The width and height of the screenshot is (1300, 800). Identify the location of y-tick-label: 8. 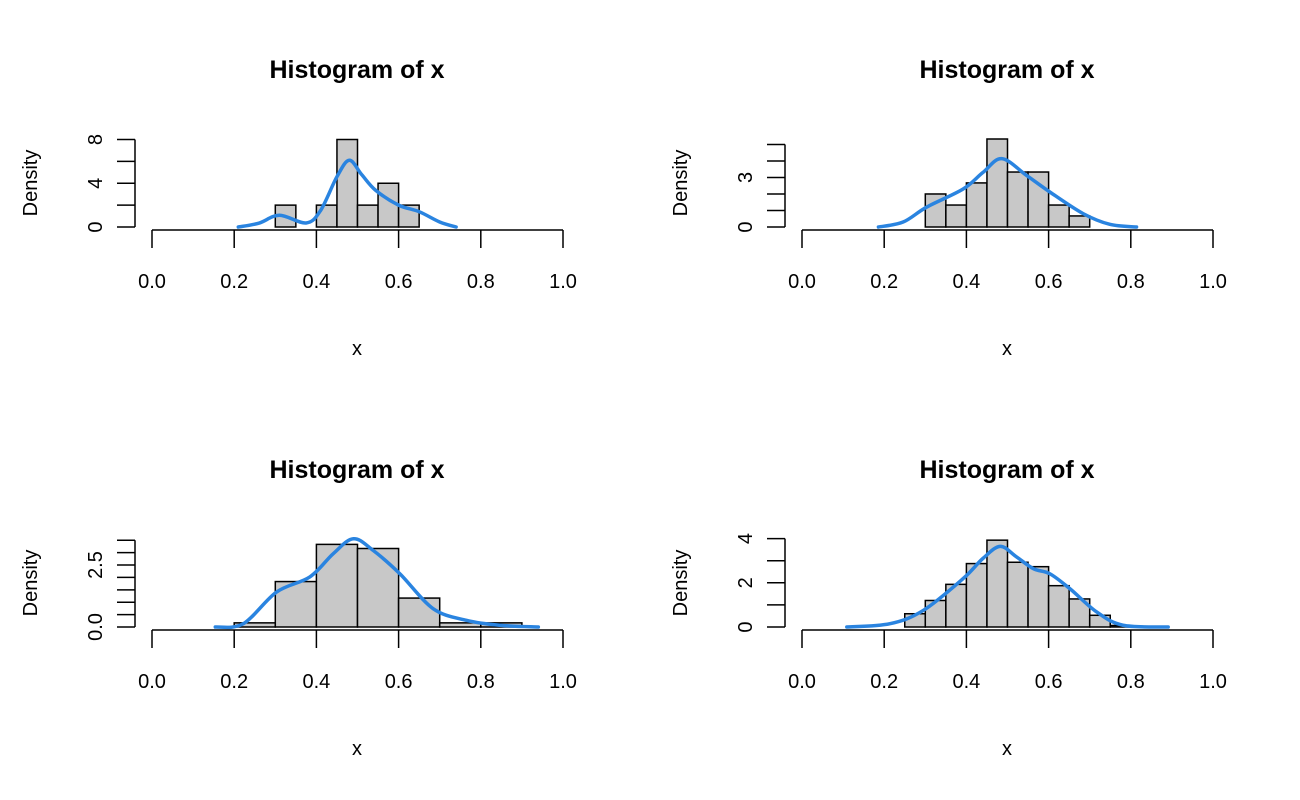
(96, 139).